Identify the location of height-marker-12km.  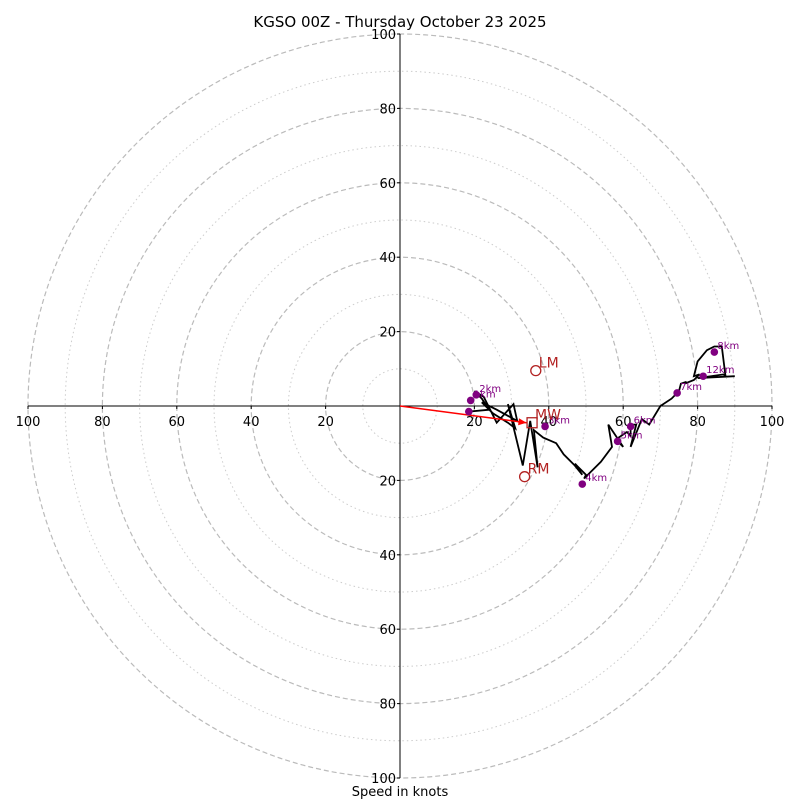
(703, 376).